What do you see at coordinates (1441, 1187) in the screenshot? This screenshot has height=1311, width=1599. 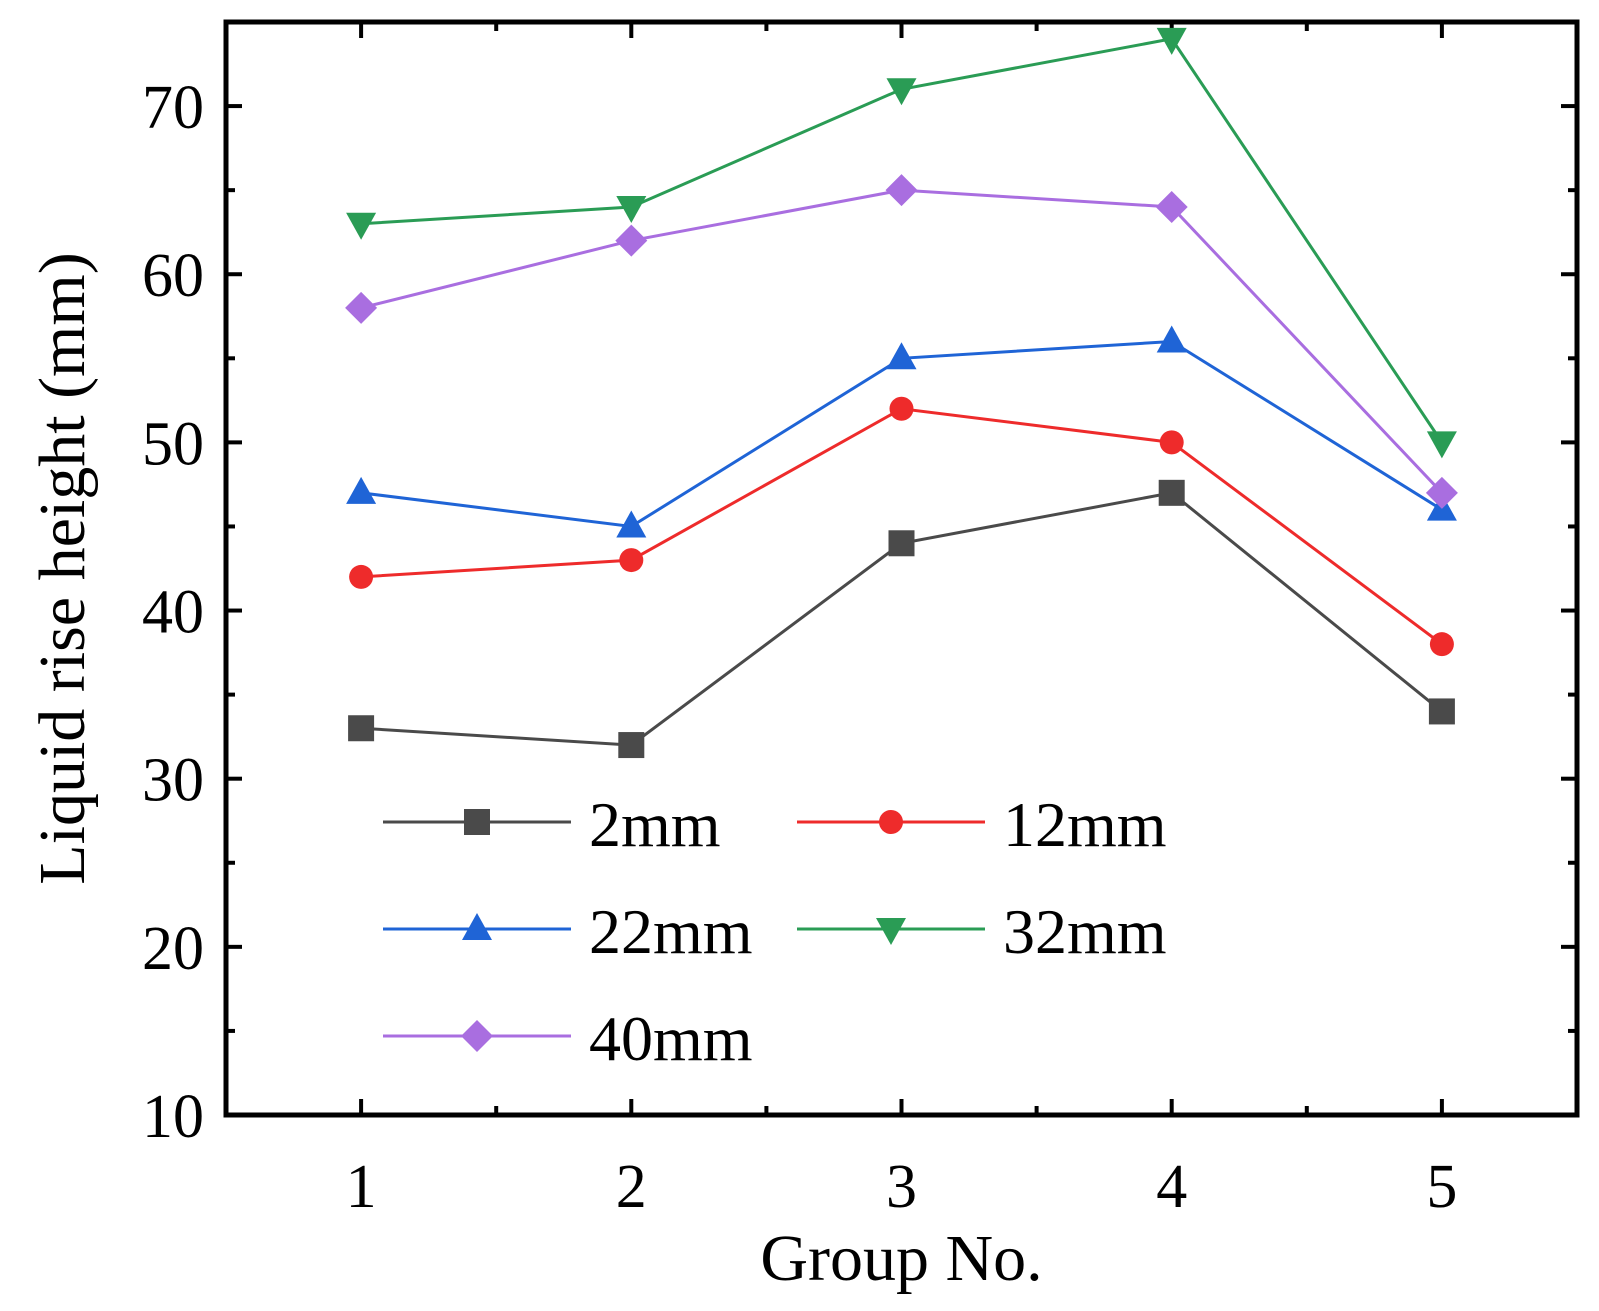 I see `x-tick-label: 5` at bounding box center [1441, 1187].